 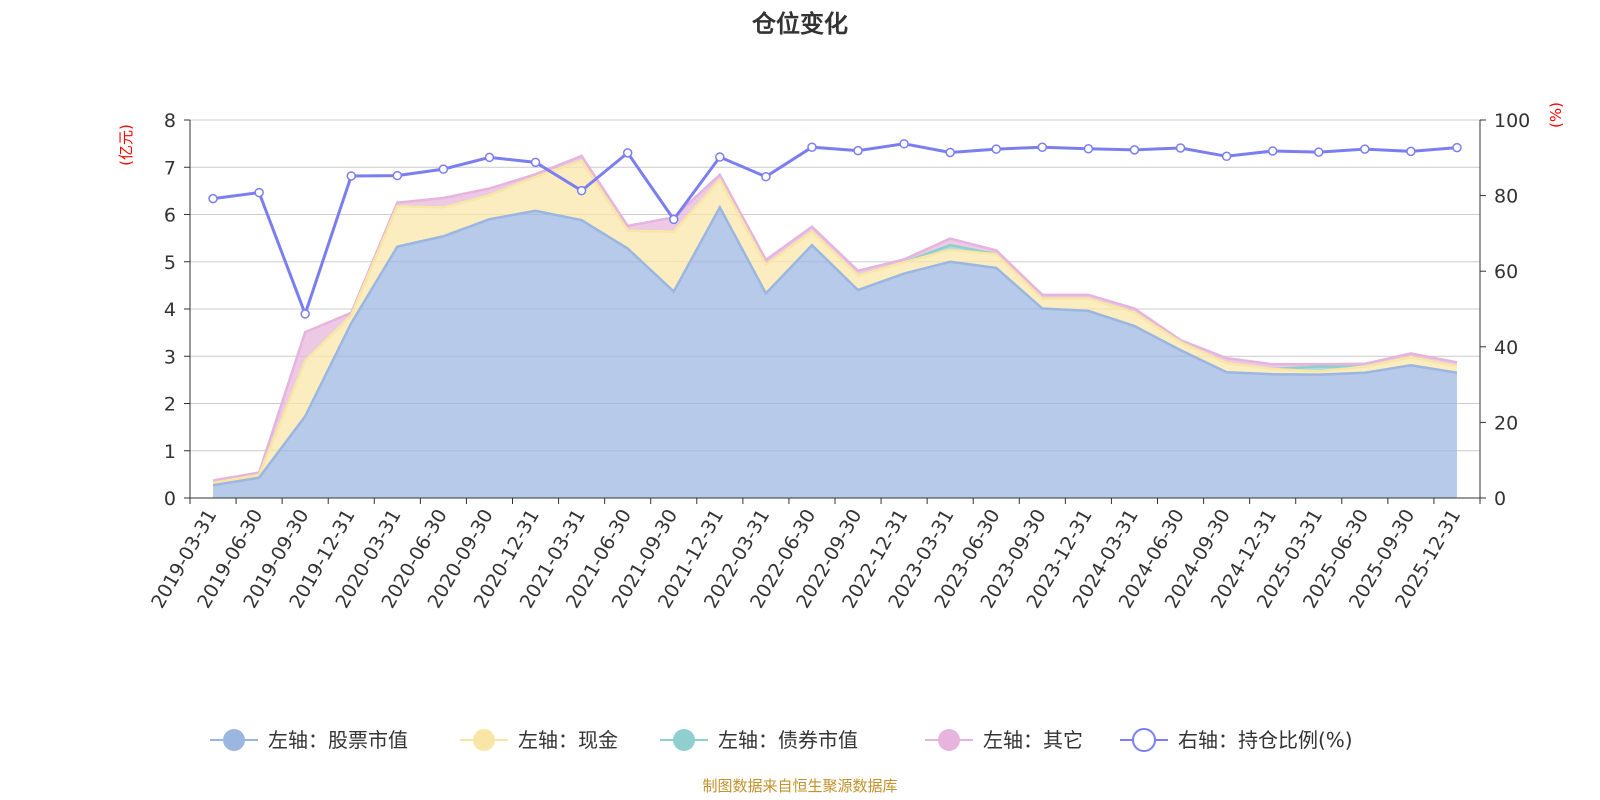 I want to click on left-axis-tick-label: 4, so click(x=170, y=310).